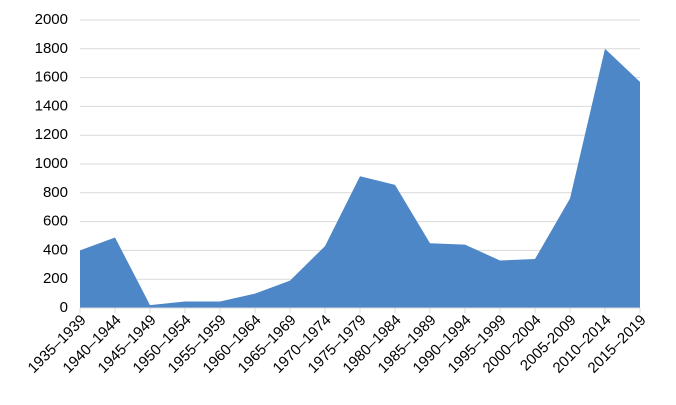 The image size is (676, 405). Describe the element at coordinates (51, 48) in the screenshot. I see `y-tick-label: 1800` at that location.